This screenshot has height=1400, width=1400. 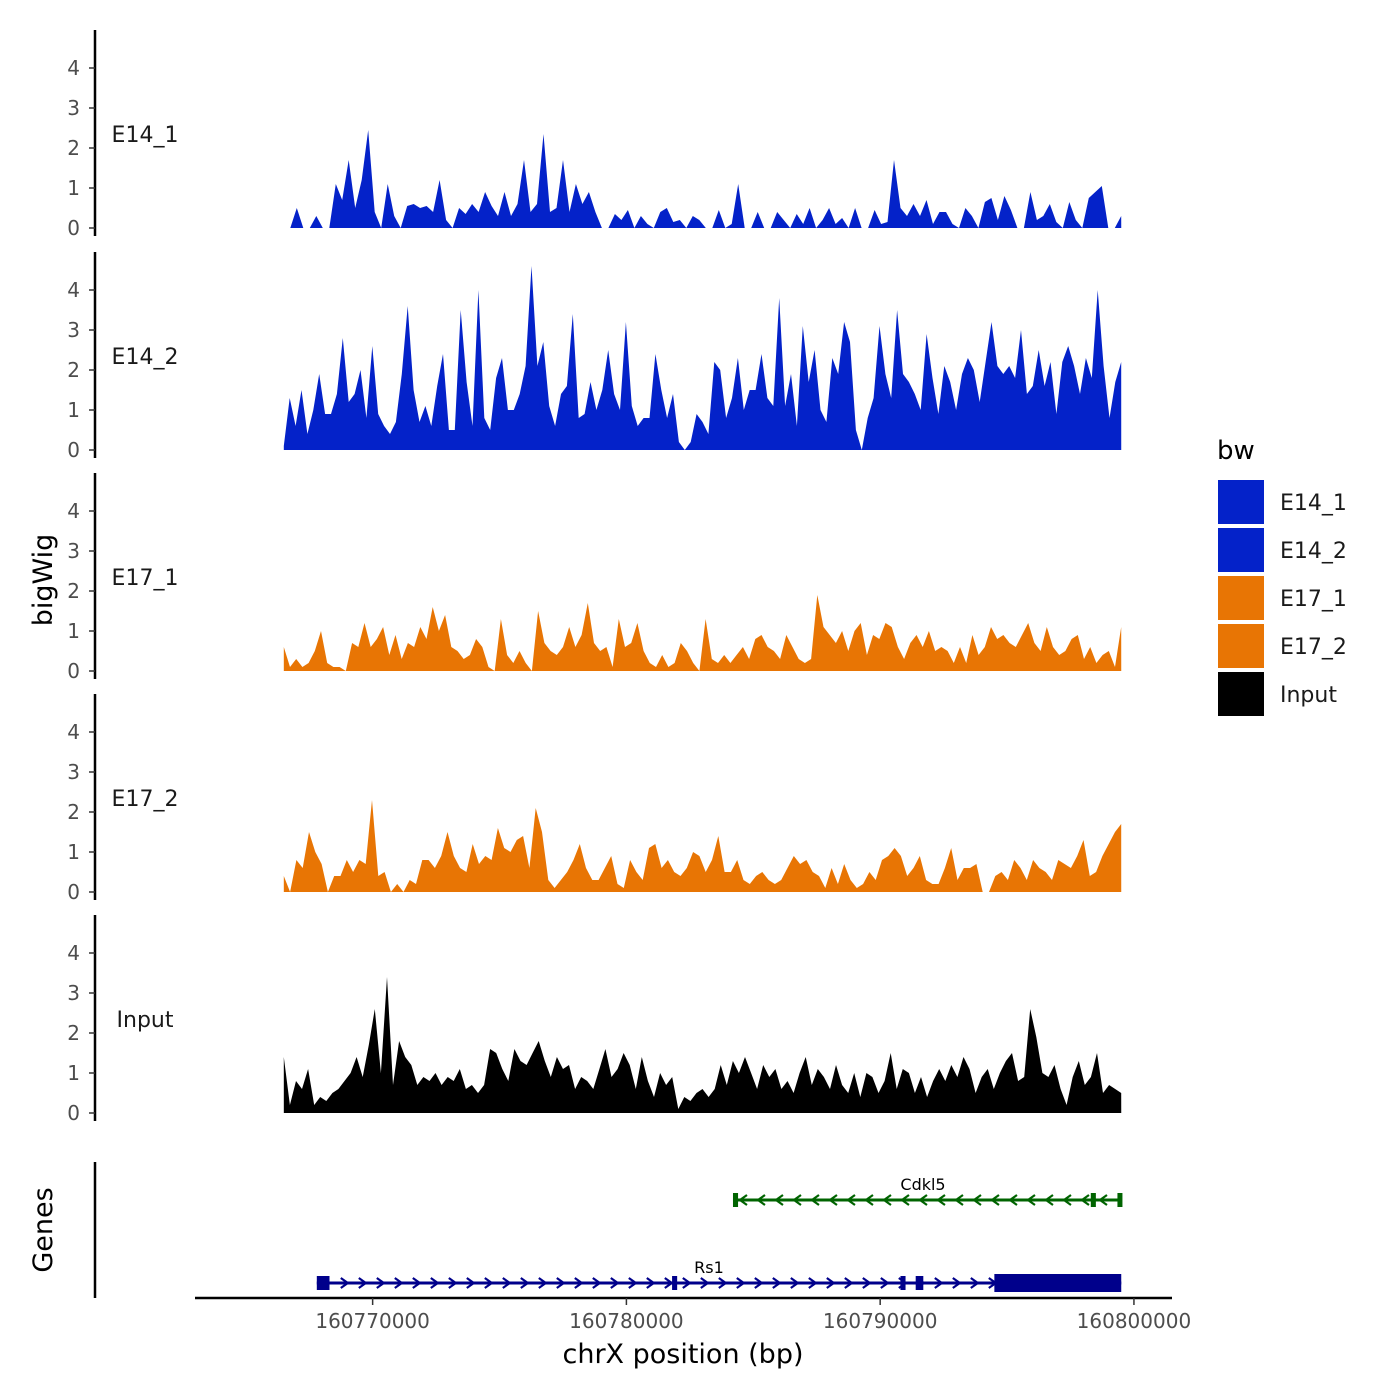 What do you see at coordinates (1308, 695) in the screenshot?
I see `legend-label: Input` at bounding box center [1308, 695].